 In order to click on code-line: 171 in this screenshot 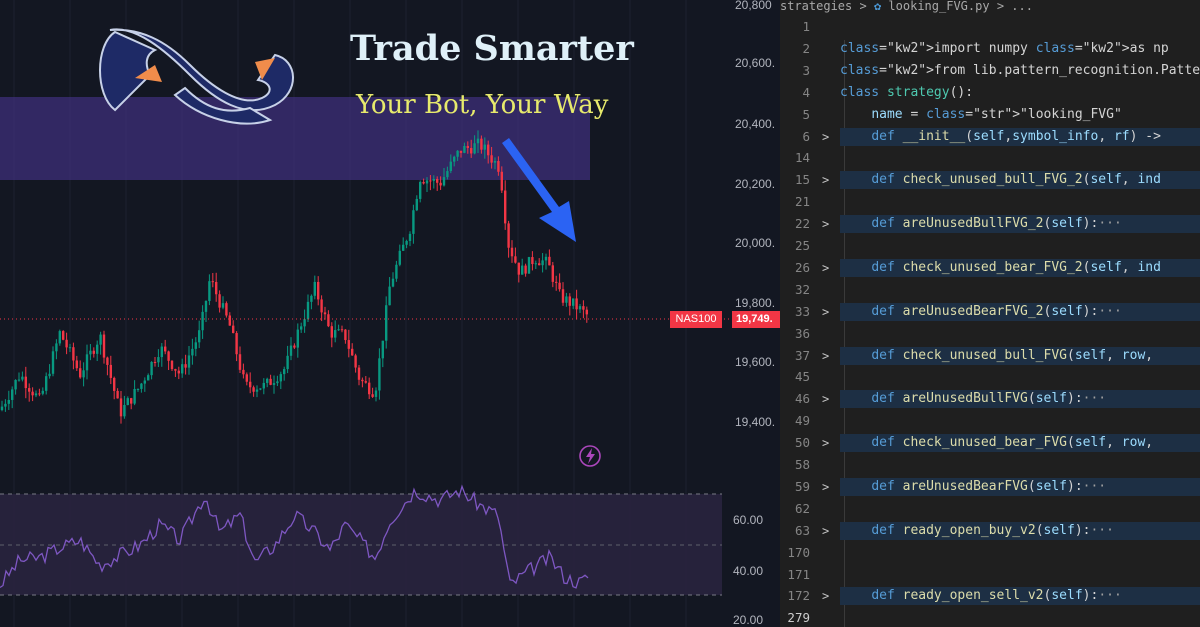, I will do `click(990, 575)`.